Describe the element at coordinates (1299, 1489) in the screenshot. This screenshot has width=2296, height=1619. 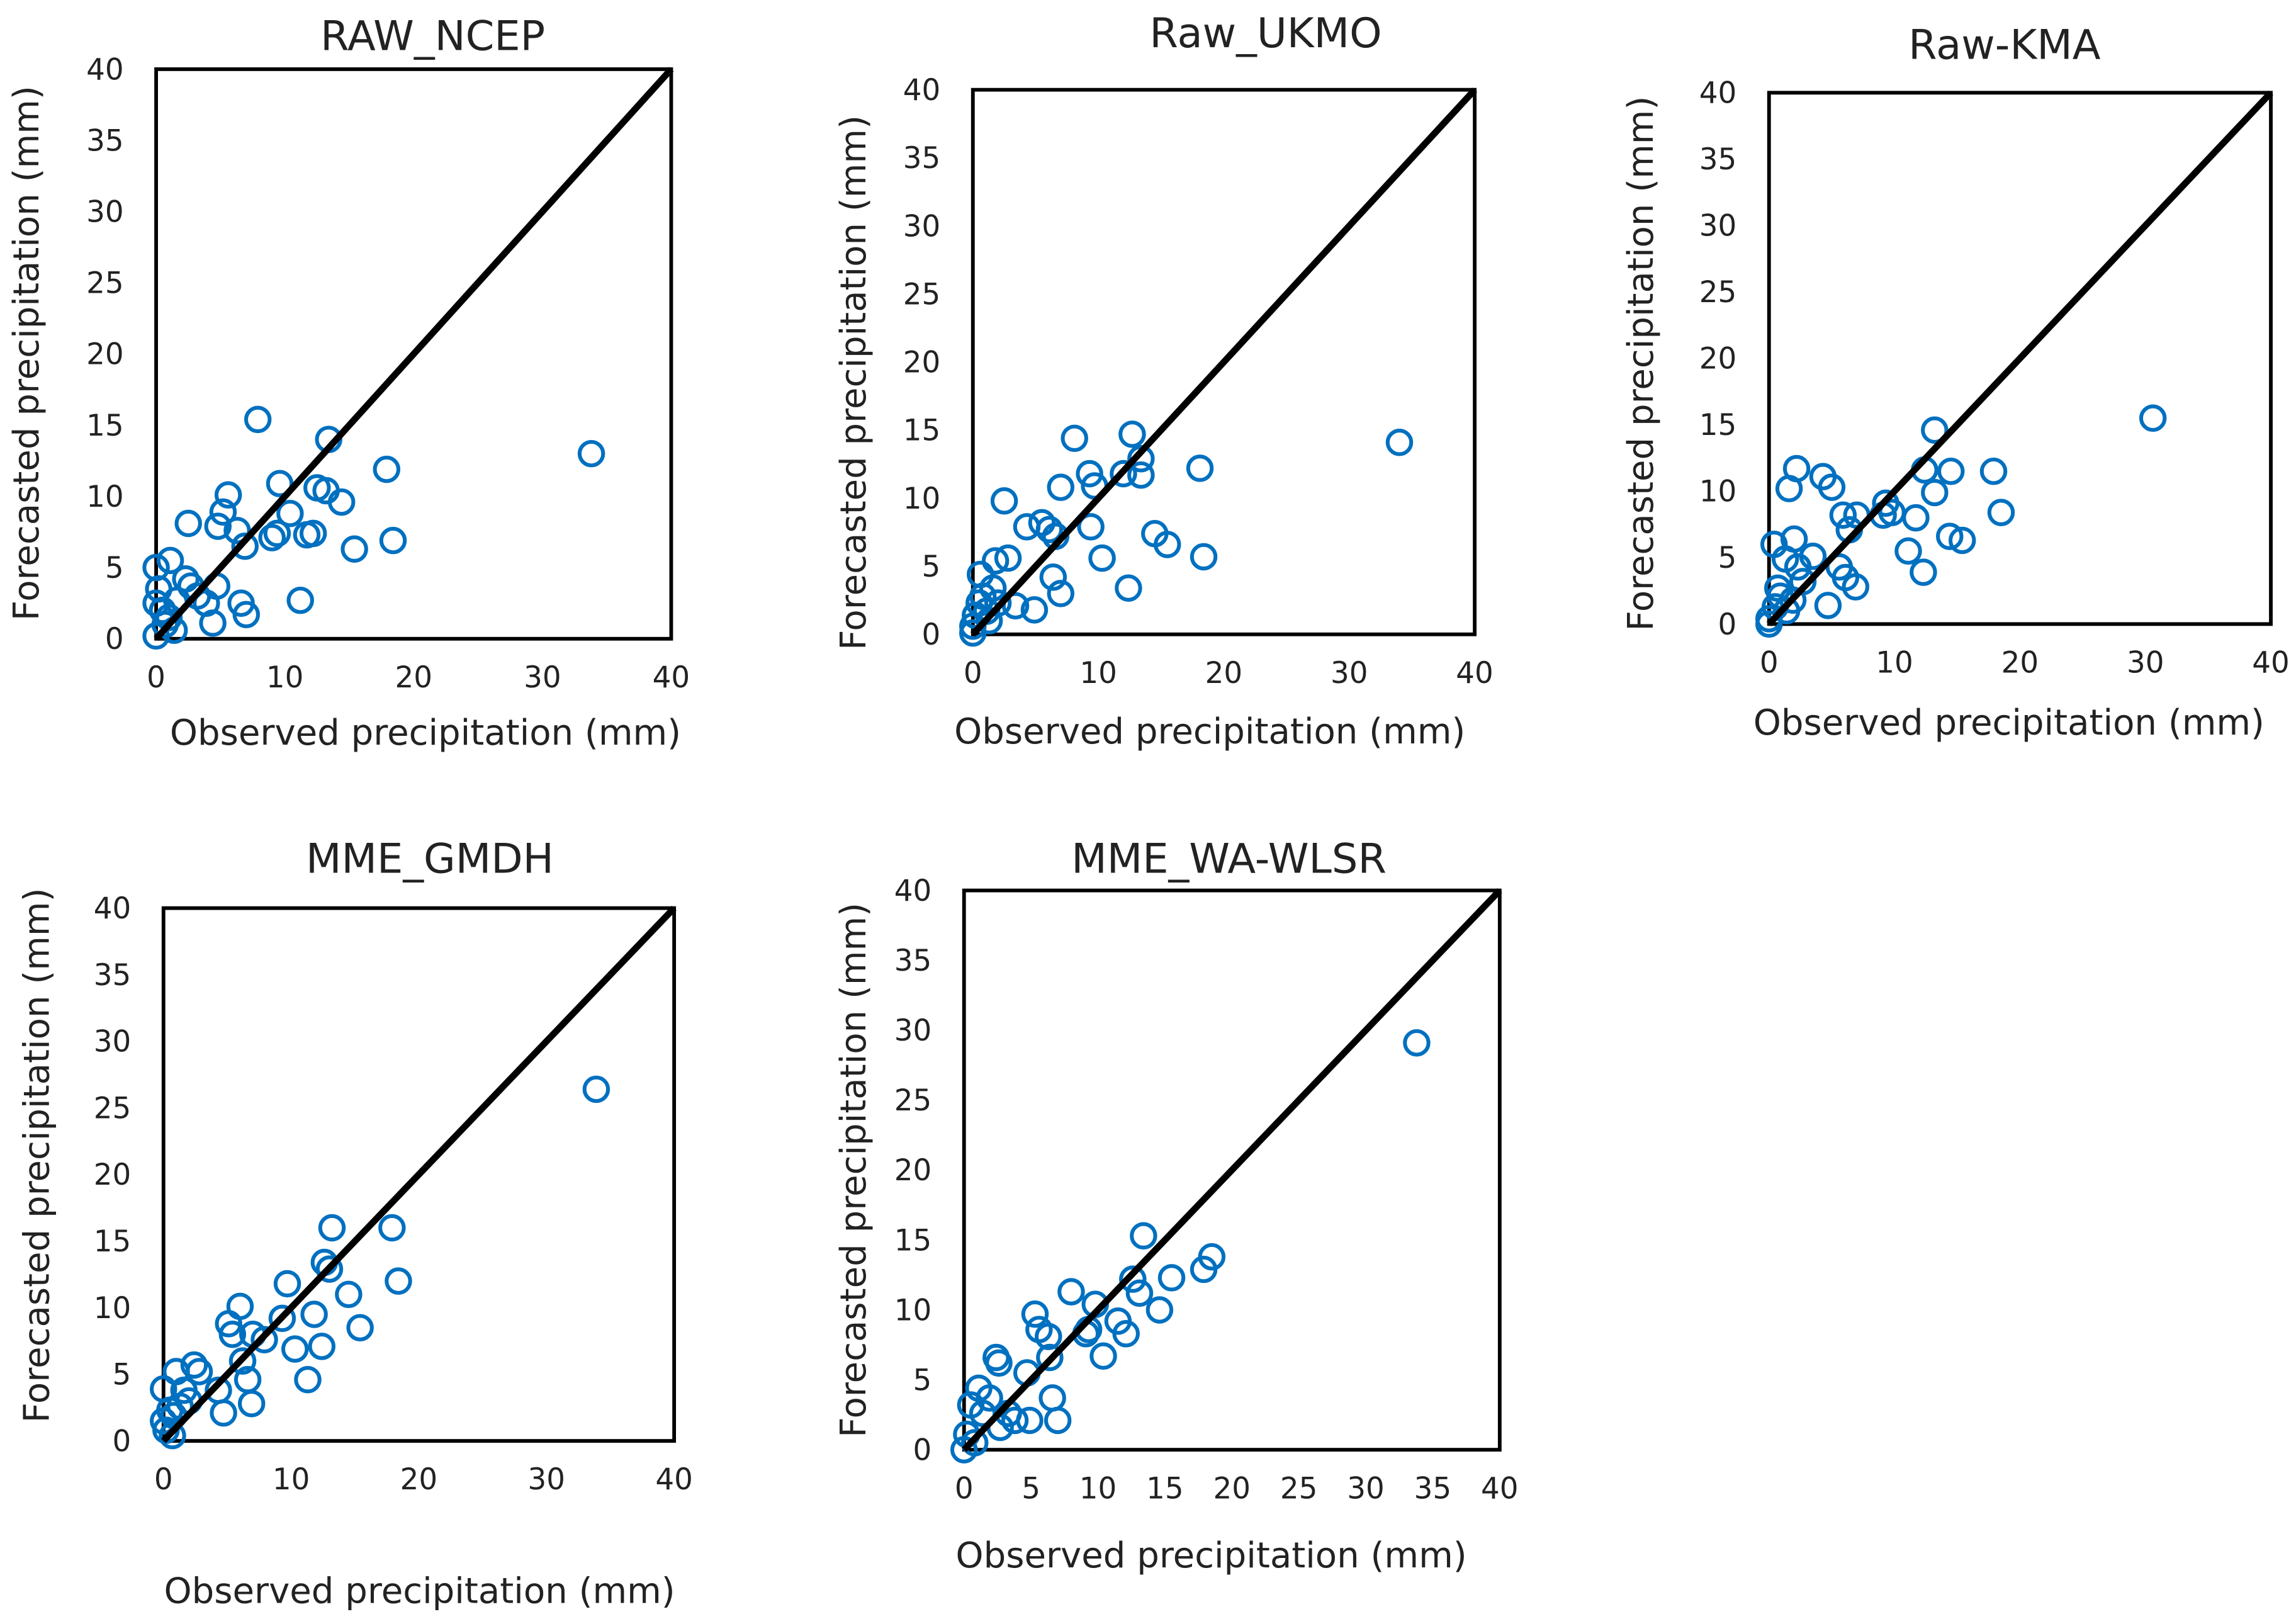
I see `x-tick-label: 25` at that location.